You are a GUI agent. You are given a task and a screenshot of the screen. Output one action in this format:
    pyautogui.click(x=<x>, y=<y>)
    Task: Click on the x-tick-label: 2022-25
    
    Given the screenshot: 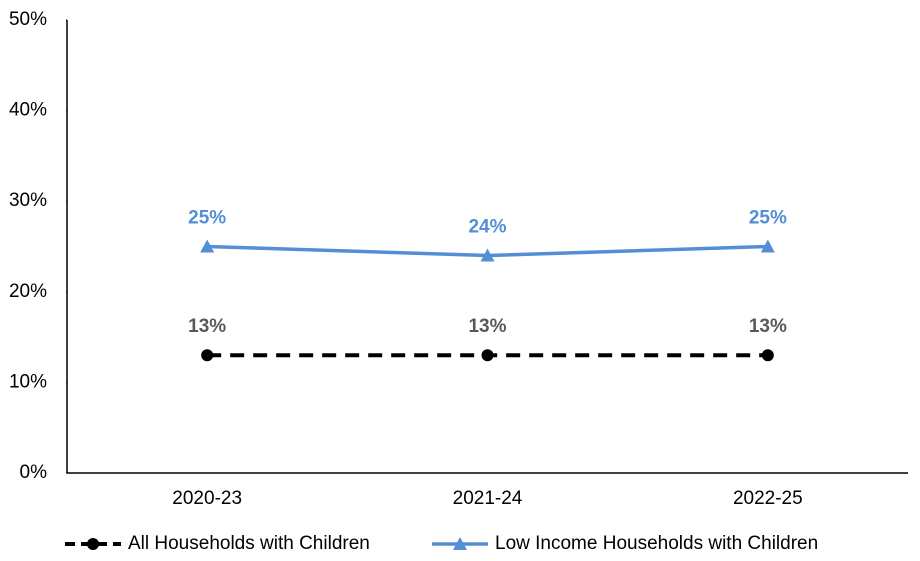 What is the action you would take?
    pyautogui.click(x=768, y=498)
    